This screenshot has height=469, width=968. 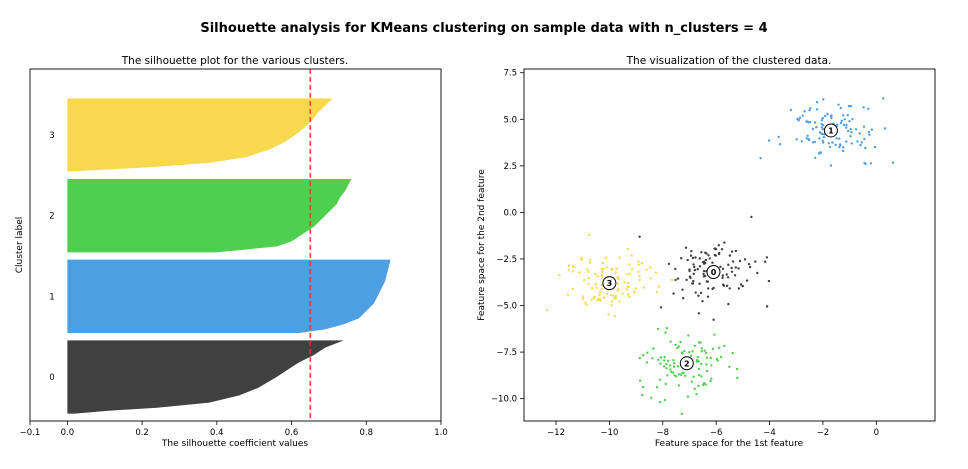 I want to click on x-tick-label: −6, so click(x=716, y=433).